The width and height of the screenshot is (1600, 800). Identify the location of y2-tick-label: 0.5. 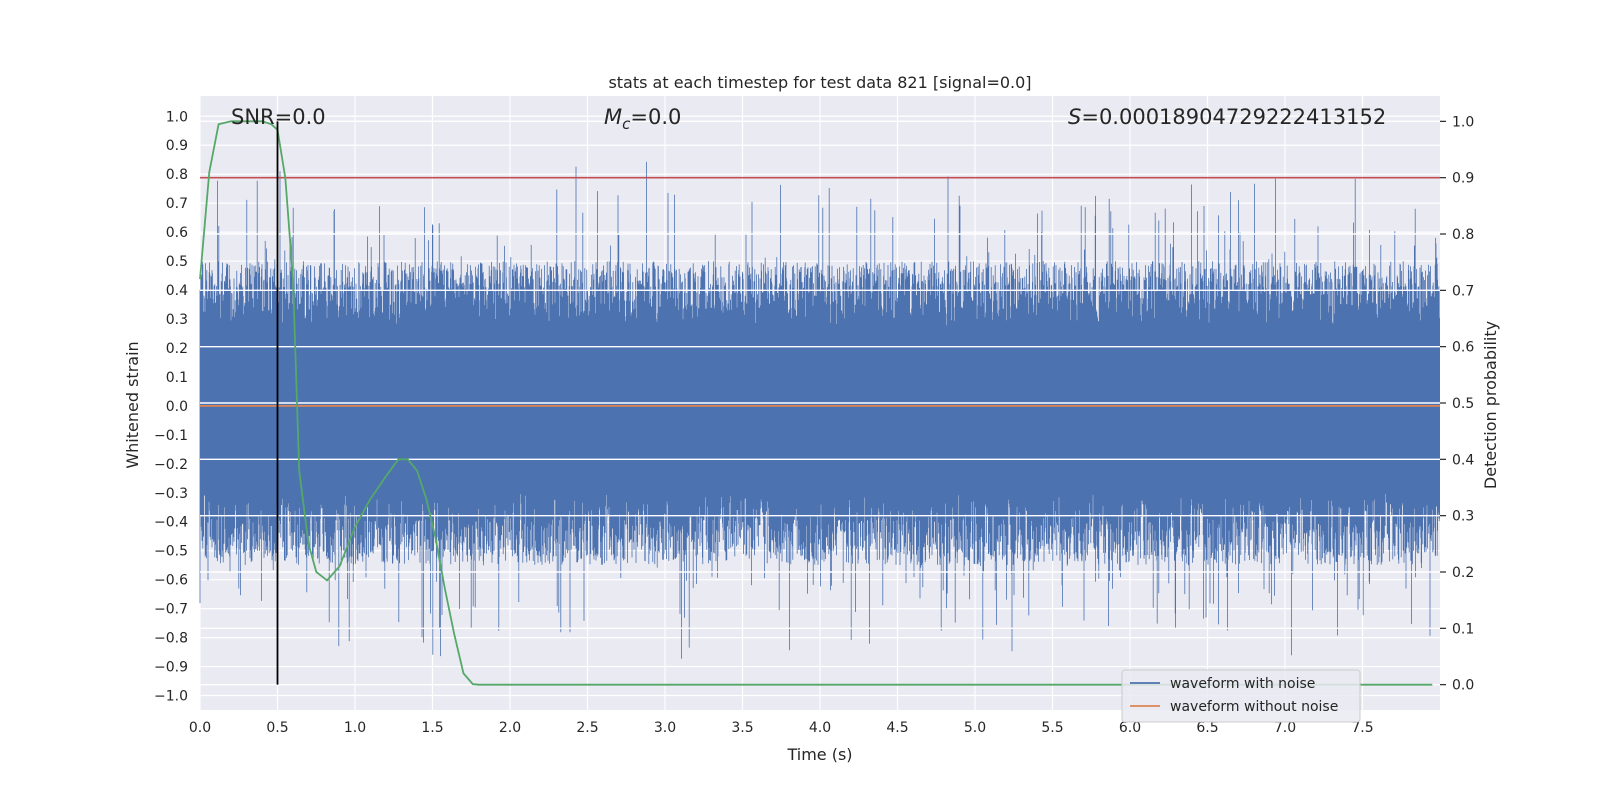
(1463, 404).